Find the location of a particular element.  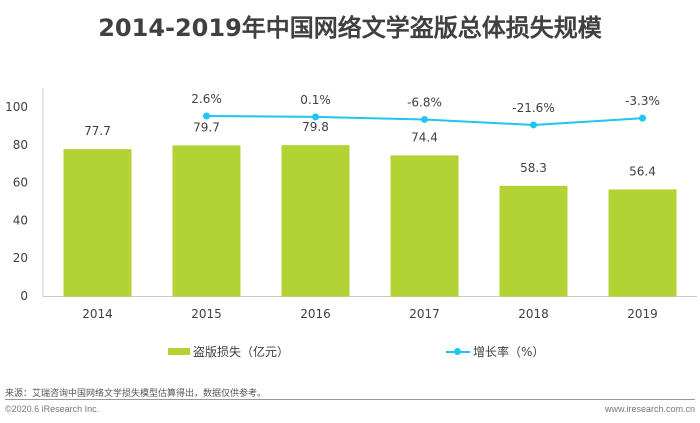

bar-value-label: 74.4 is located at coordinates (424, 137).